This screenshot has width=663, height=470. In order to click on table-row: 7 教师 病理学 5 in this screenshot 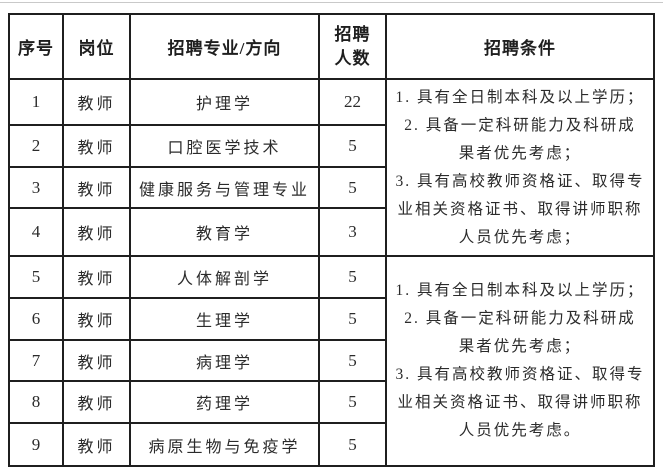, I will do `click(331, 360)`.